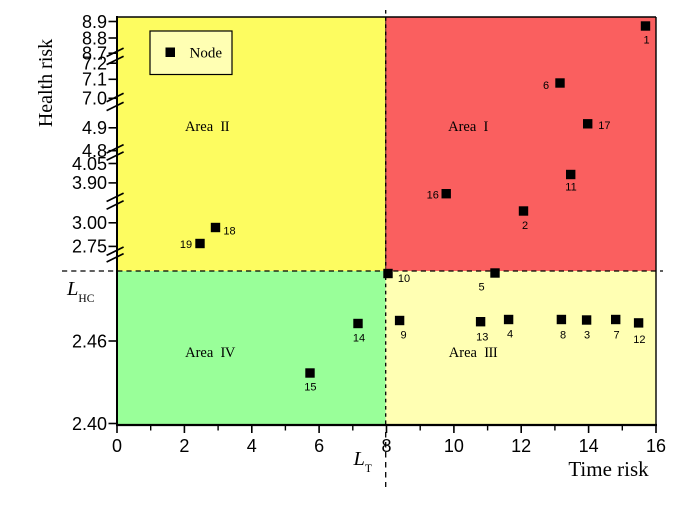  I want to click on svg-text: 19, so click(186, 245).